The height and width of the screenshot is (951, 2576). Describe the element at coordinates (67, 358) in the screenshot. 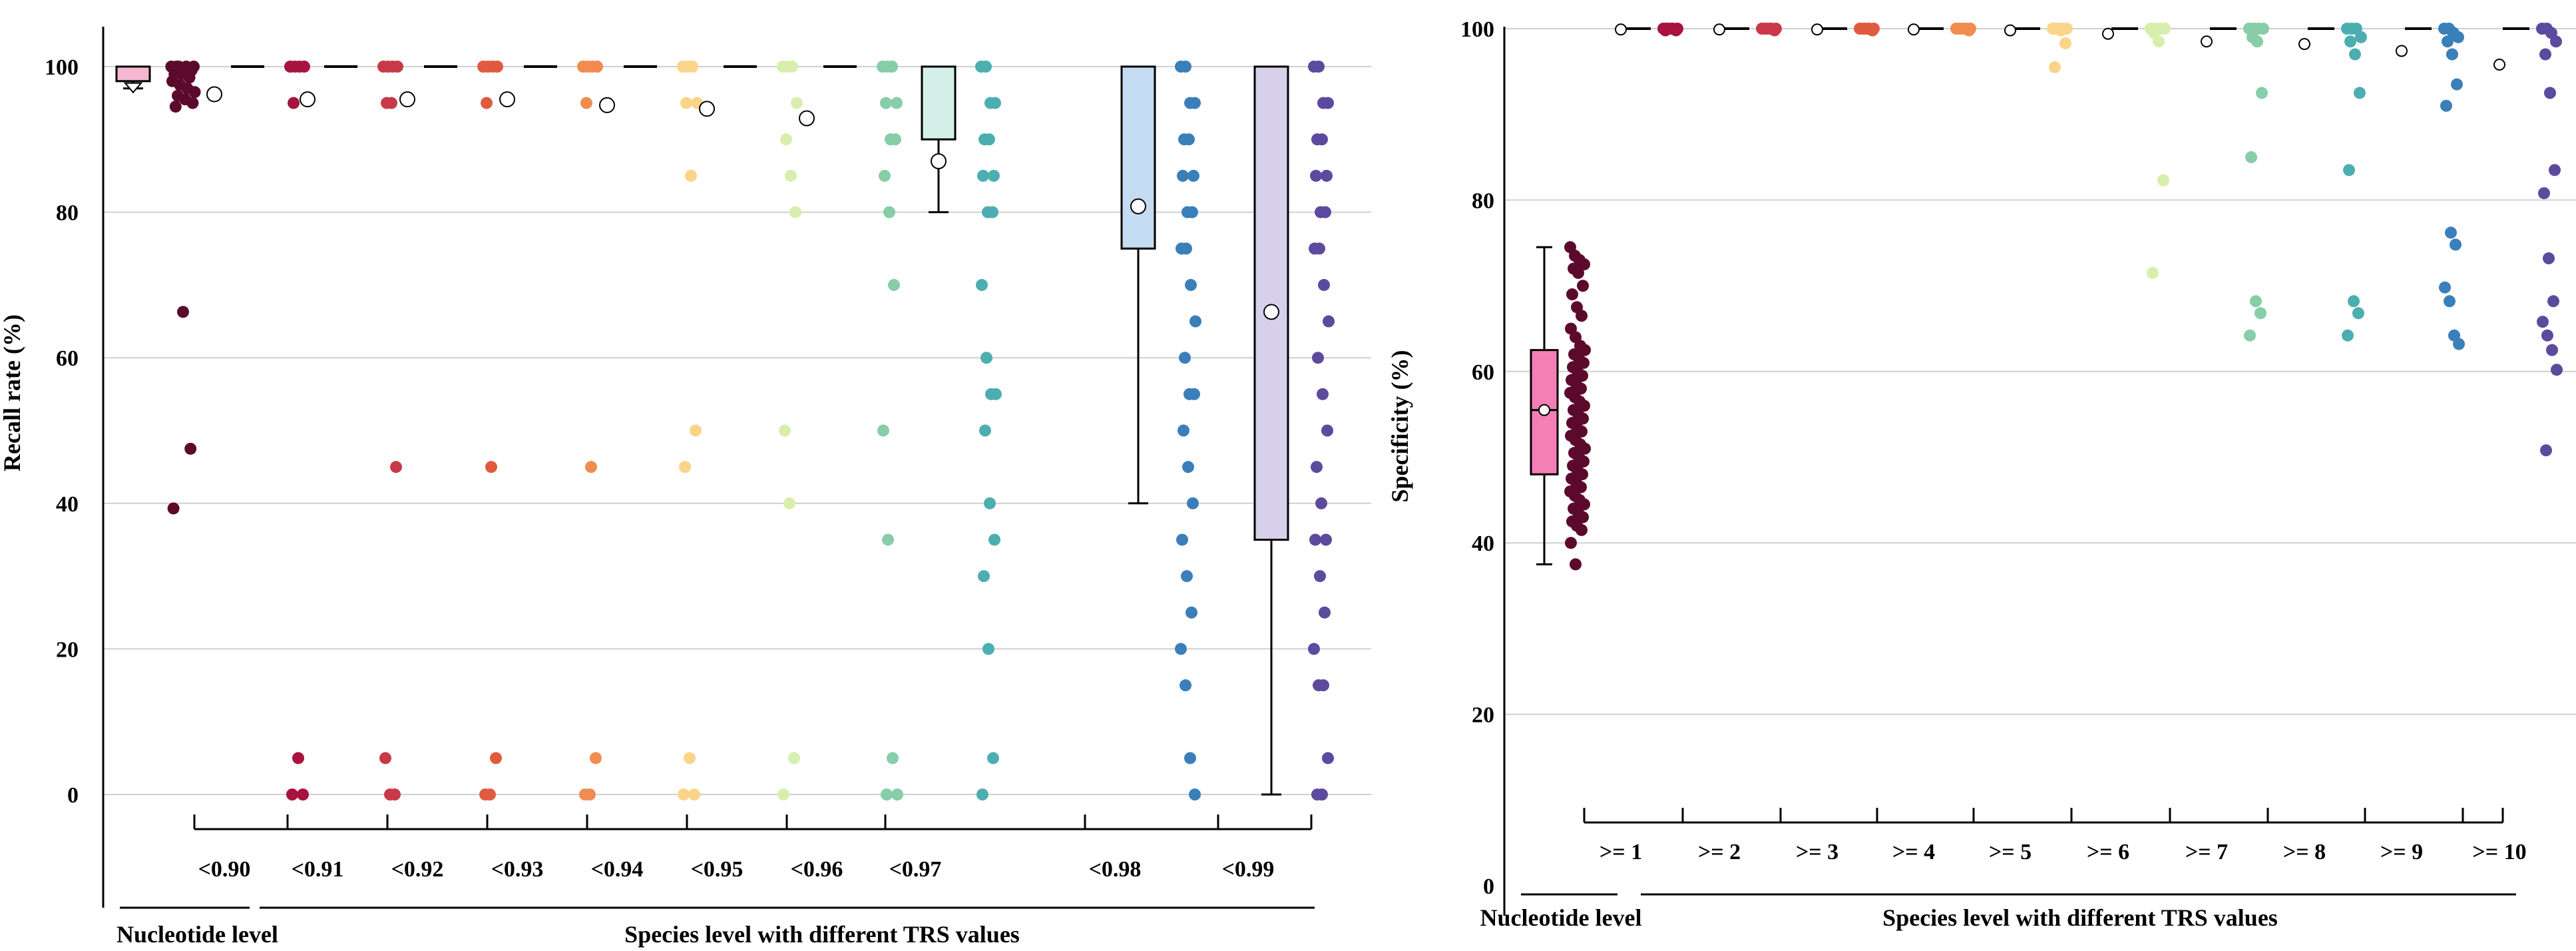

I see `y-tick-label: 60` at that location.